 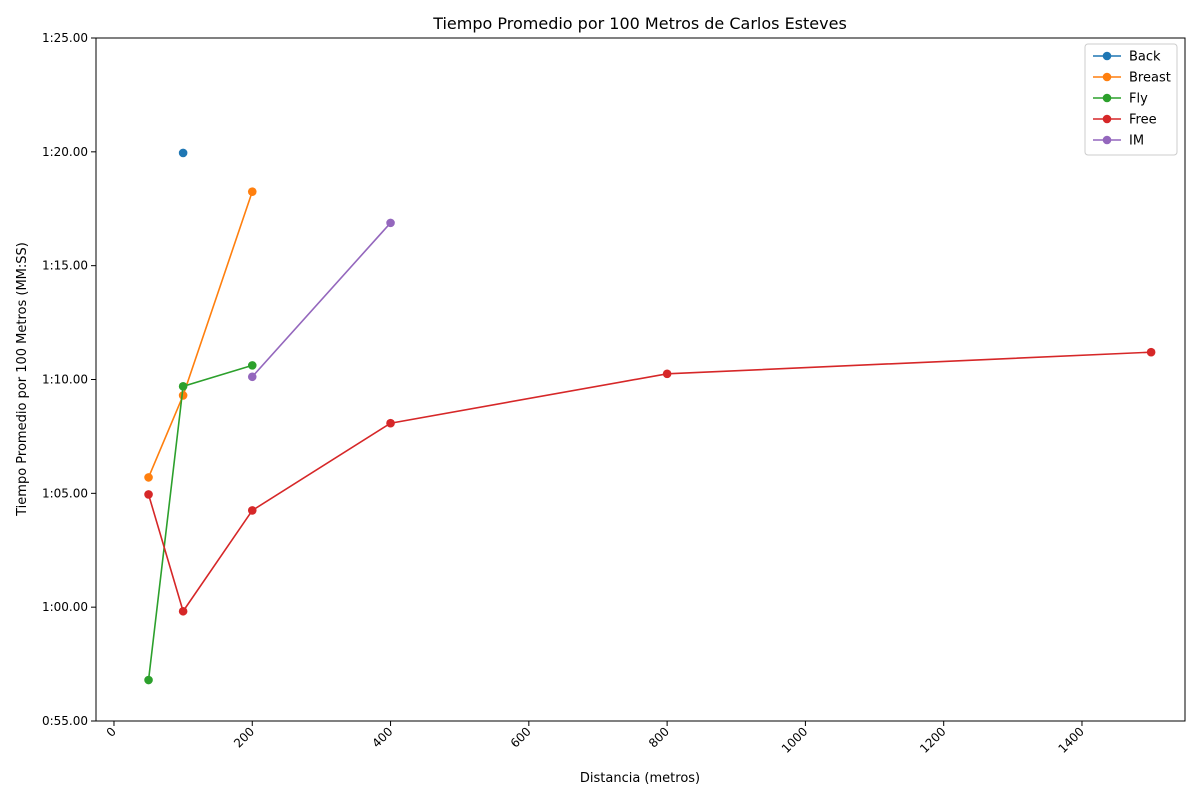 What do you see at coordinates (1145, 57) in the screenshot?
I see `legend-label-back: Back` at bounding box center [1145, 57].